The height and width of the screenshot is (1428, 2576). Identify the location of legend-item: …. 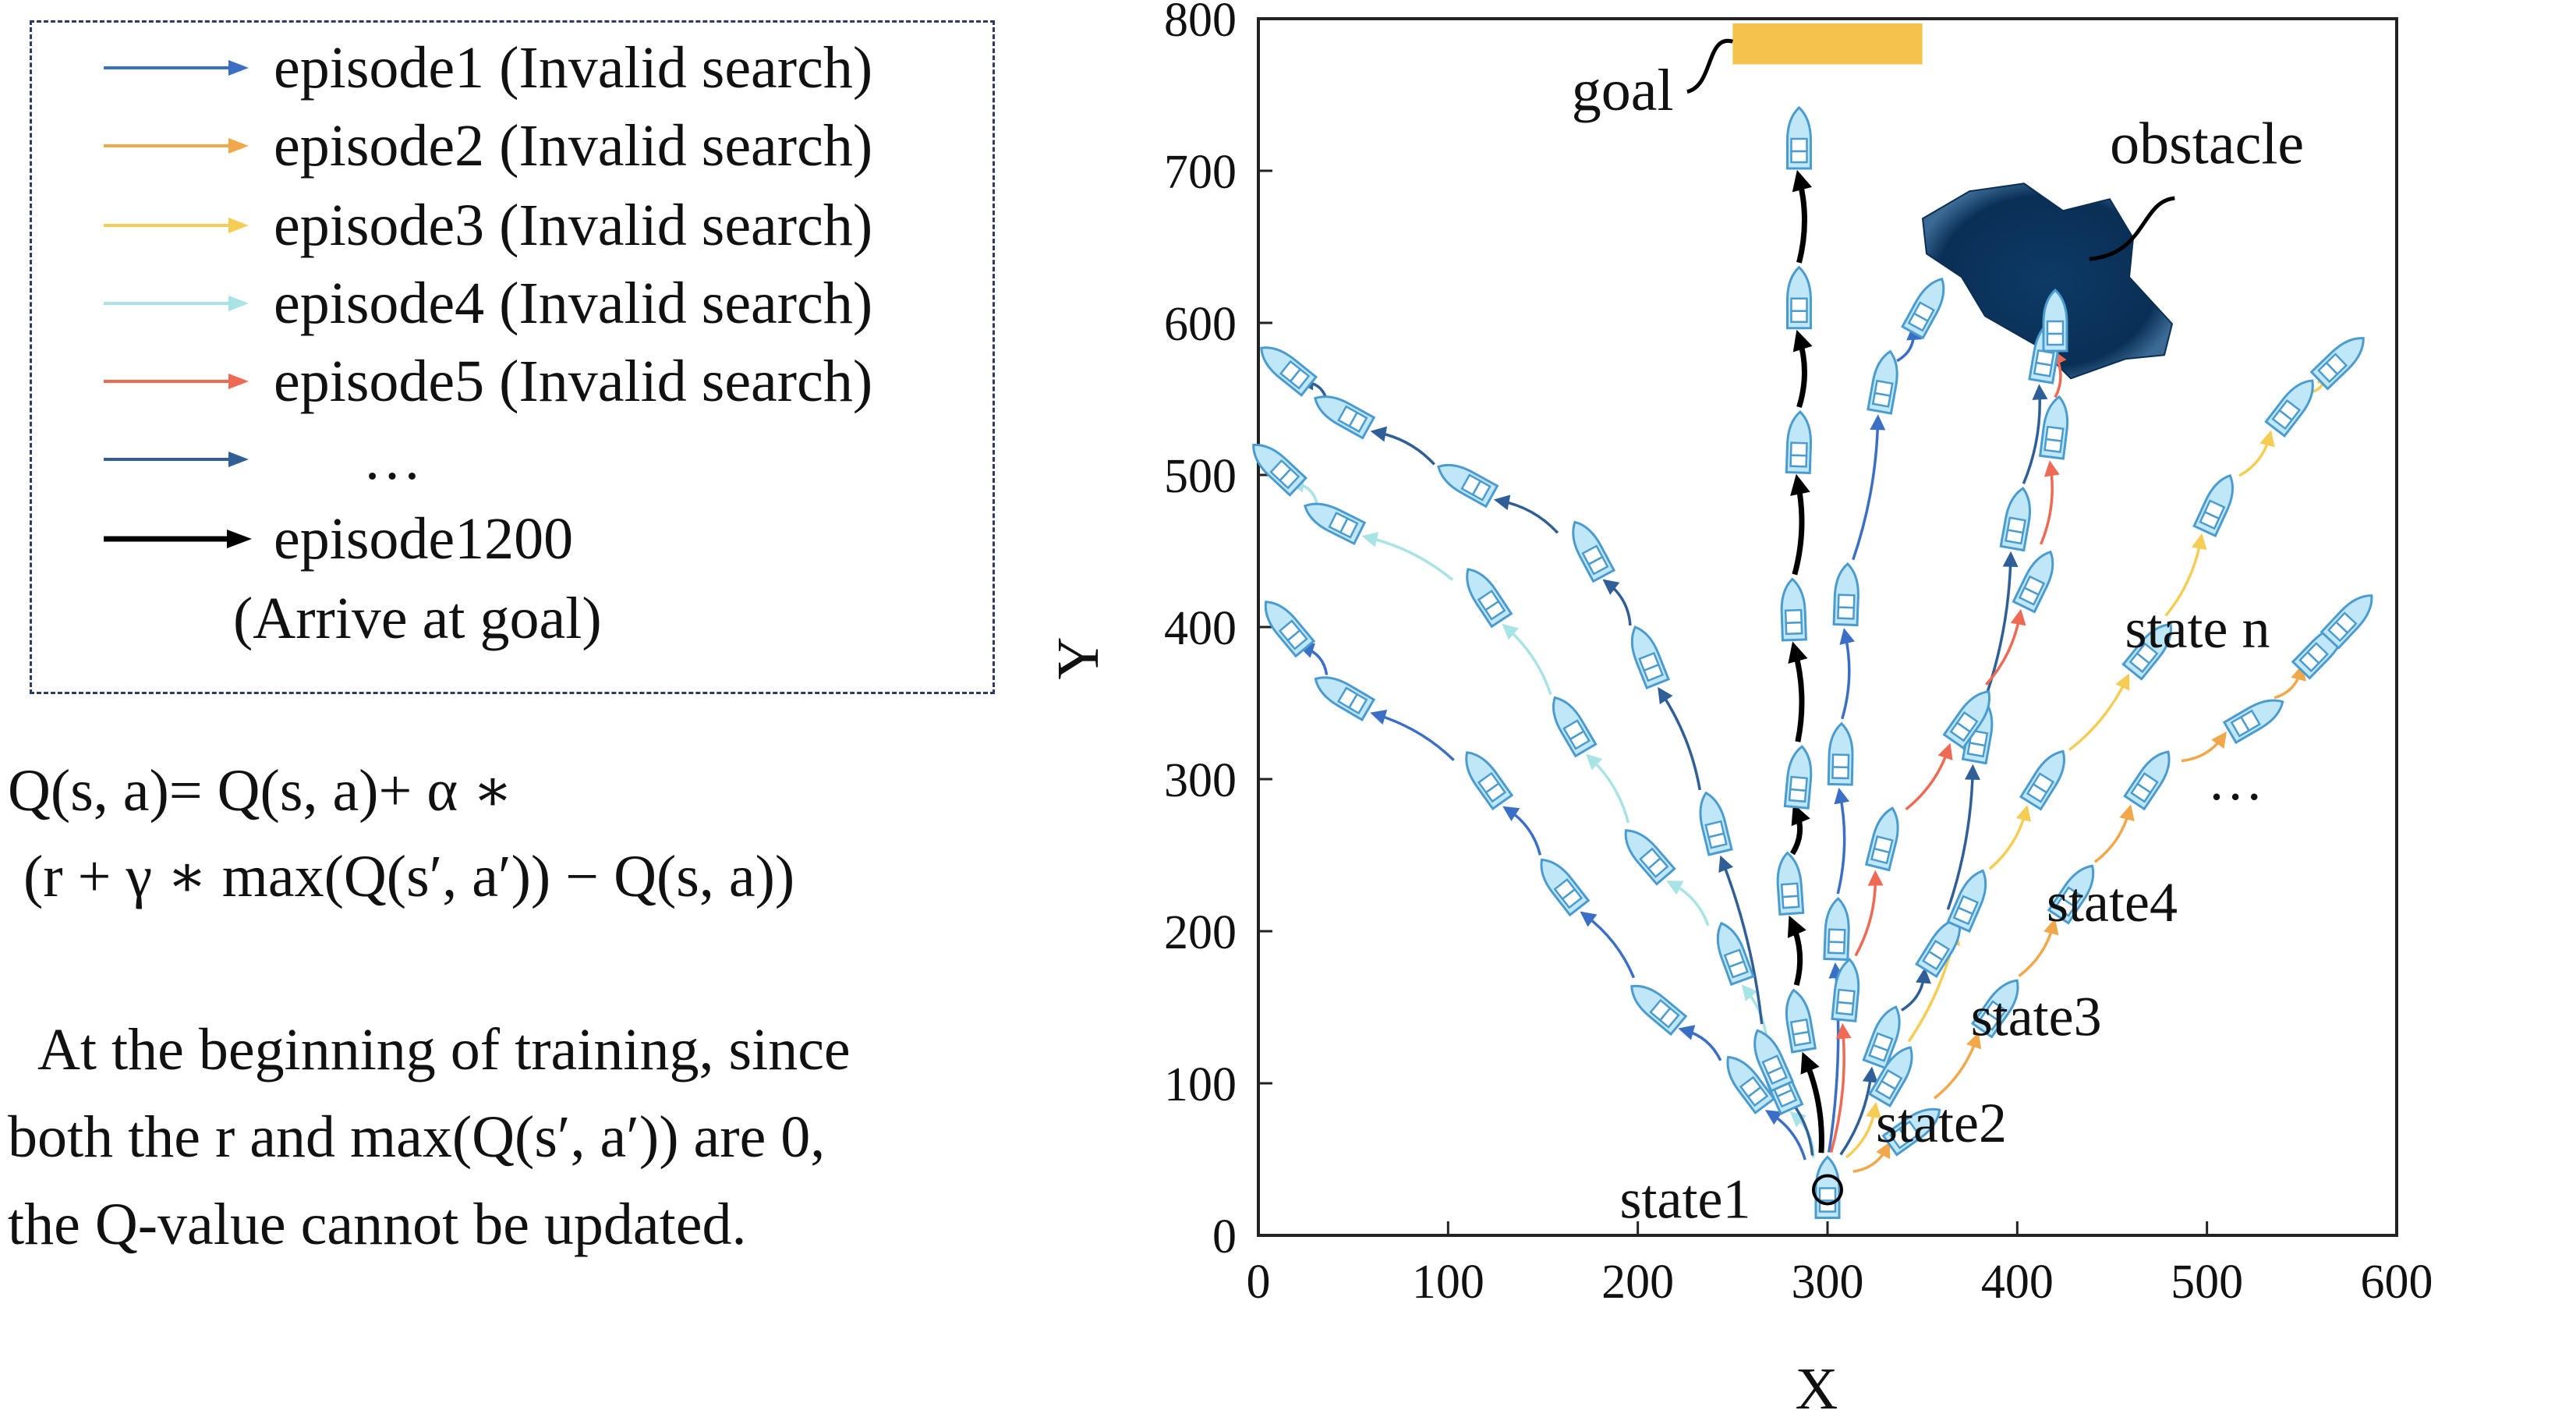
(529, 460).